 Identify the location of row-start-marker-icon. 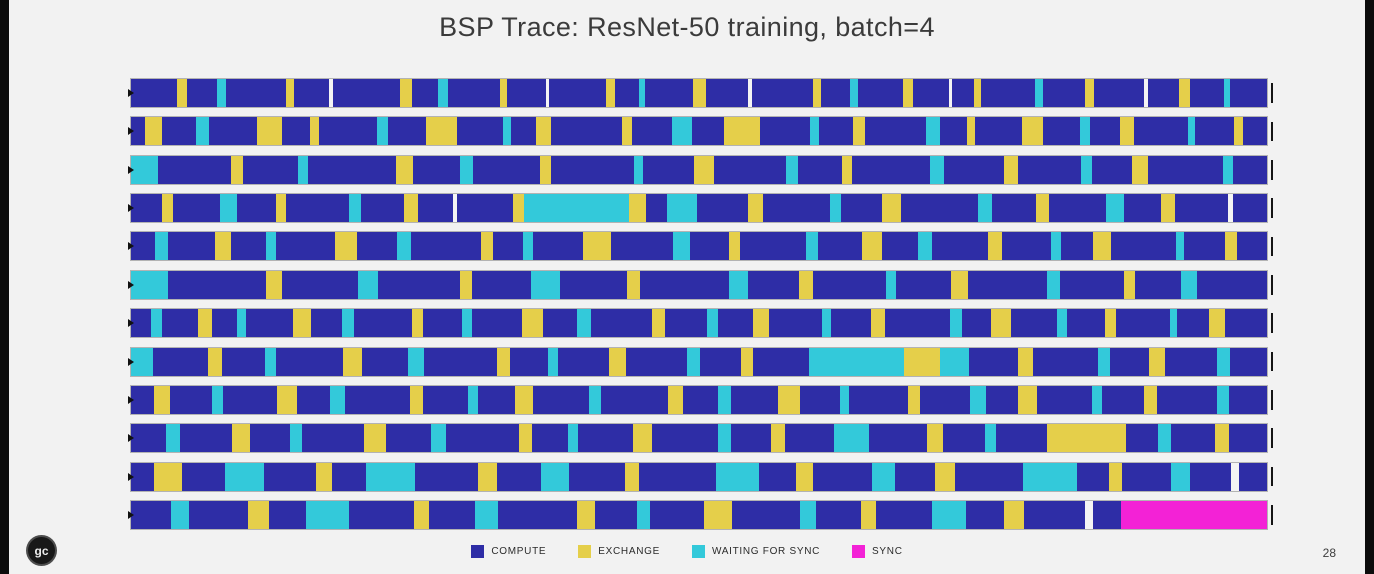
(131, 93).